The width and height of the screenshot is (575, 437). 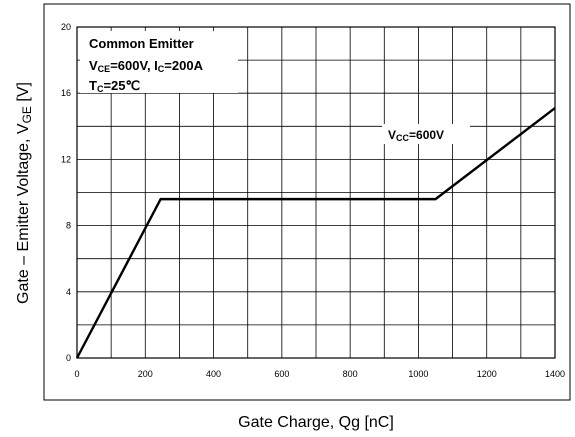 What do you see at coordinates (141, 43) in the screenshot?
I see `conditions-line-1: Common Emitter` at bounding box center [141, 43].